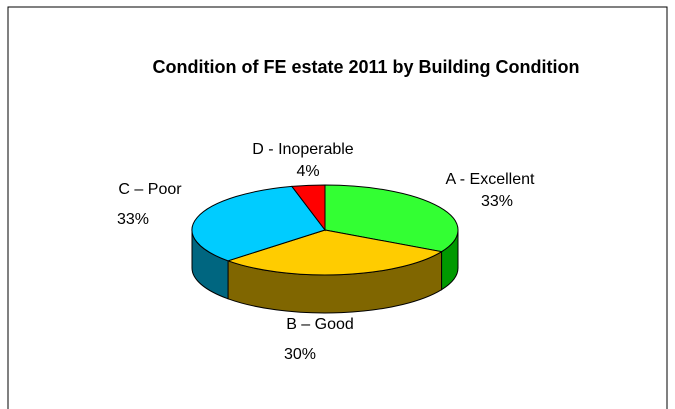  What do you see at coordinates (490, 179) in the screenshot?
I see `category-label: A - Excellent` at bounding box center [490, 179].